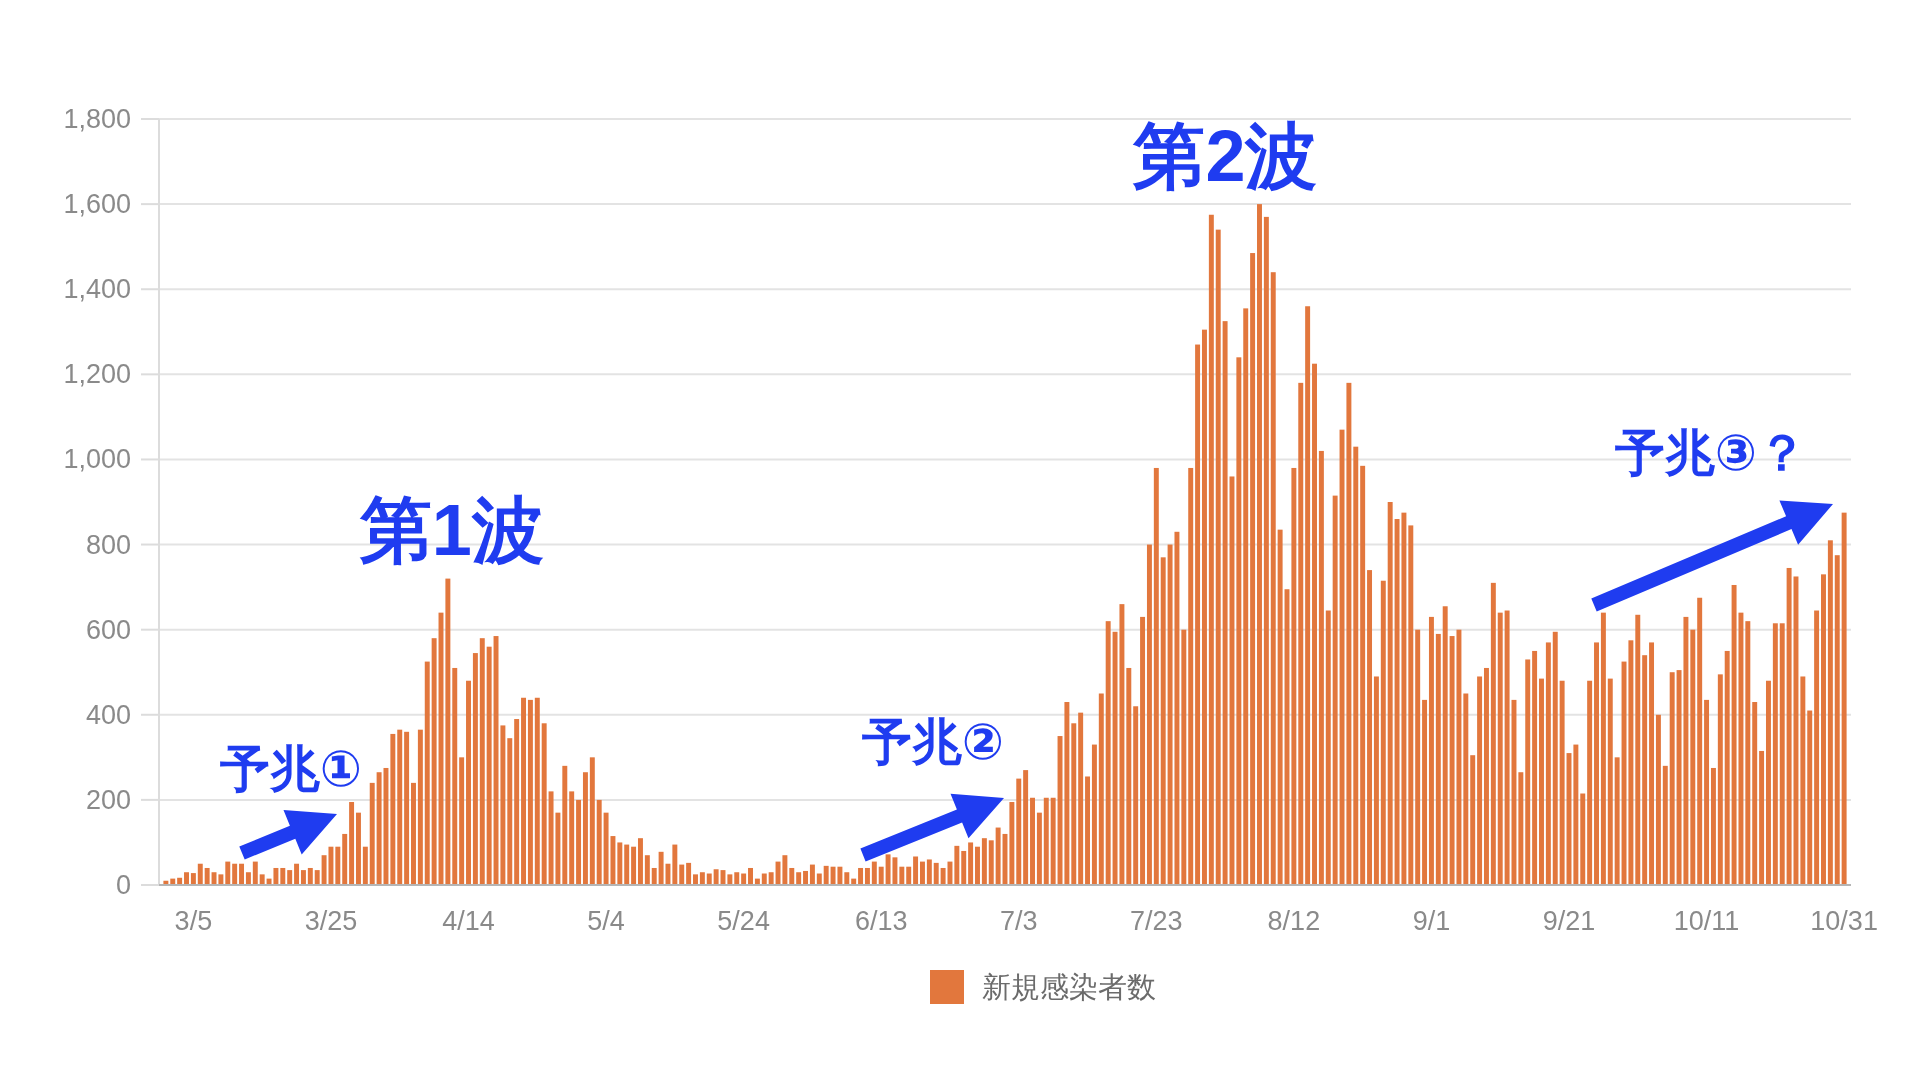  I want to click on y-tick-label: 1,600, so click(97, 204).